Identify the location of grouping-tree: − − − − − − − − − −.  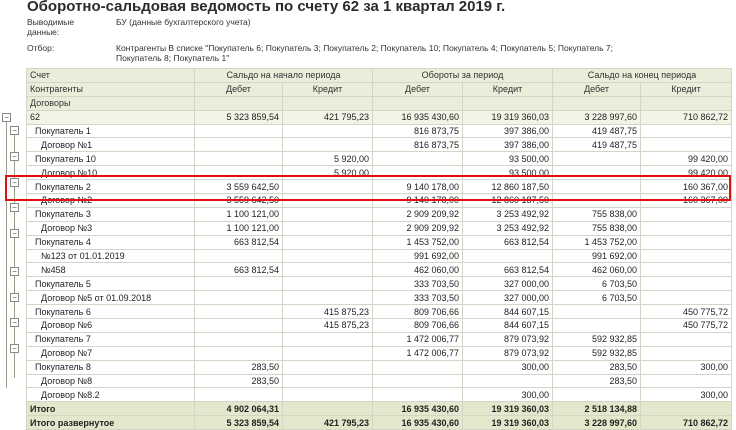
(14, 206).